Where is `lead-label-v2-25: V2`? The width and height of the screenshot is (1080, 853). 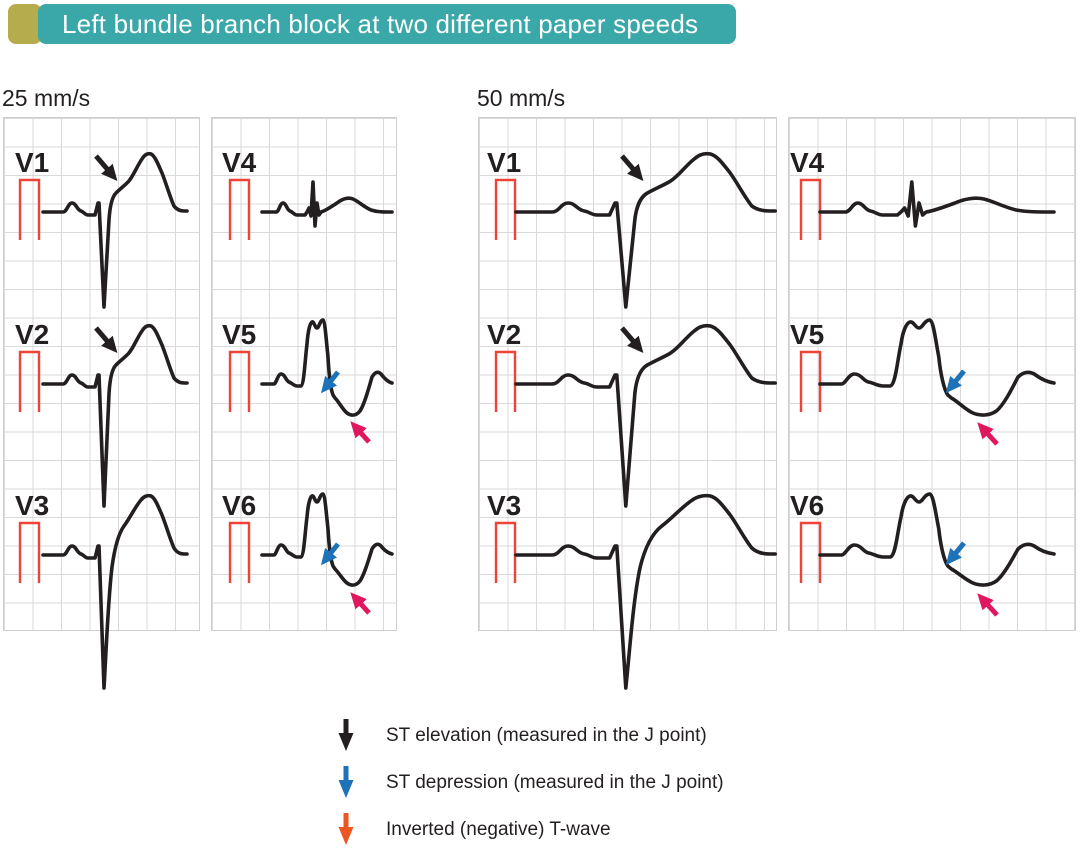 lead-label-v2-25: V2 is located at coordinates (32, 334).